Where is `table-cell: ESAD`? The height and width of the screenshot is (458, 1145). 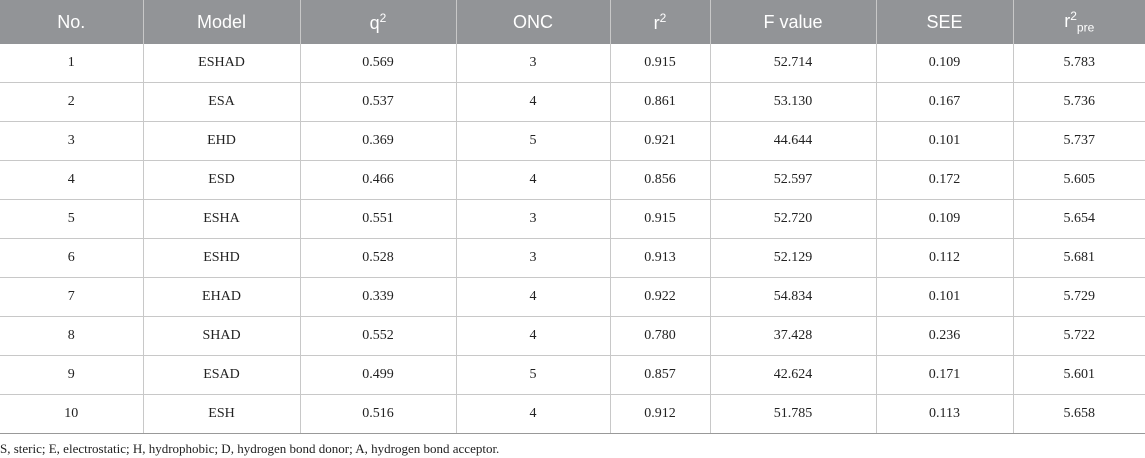 table-cell: ESAD is located at coordinates (221, 375).